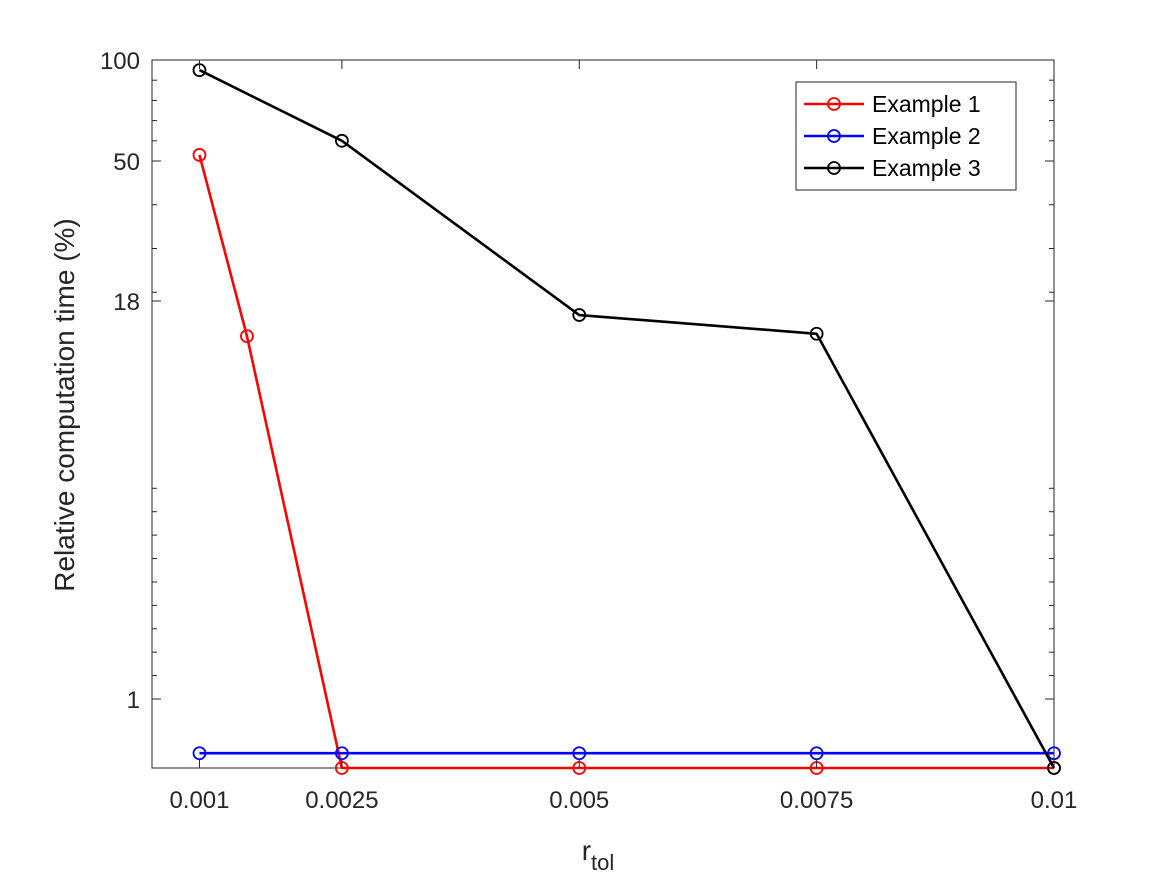  Describe the element at coordinates (926, 104) in the screenshot. I see `legend-label: Example 1` at that location.